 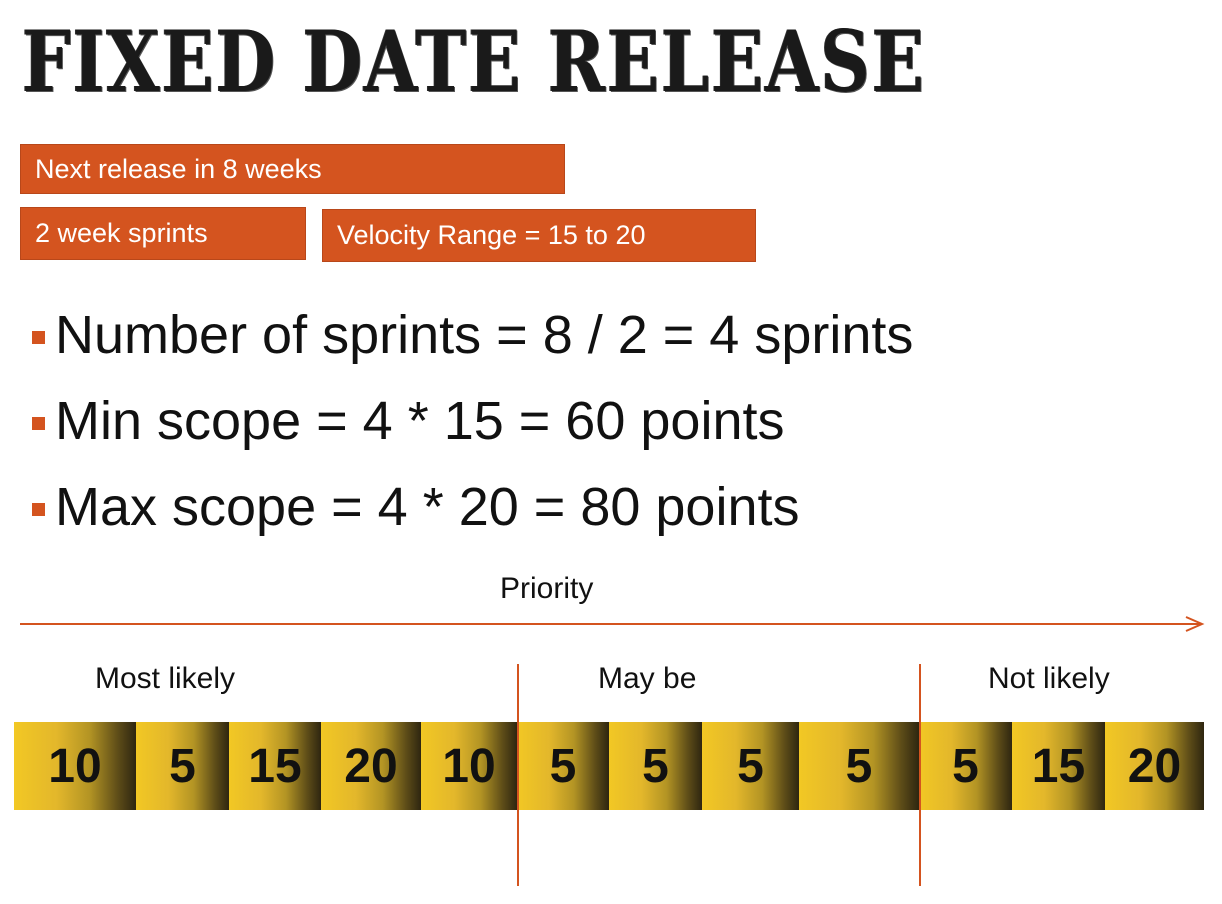 I want to click on group-label-may-be: May be, so click(x=647, y=678).